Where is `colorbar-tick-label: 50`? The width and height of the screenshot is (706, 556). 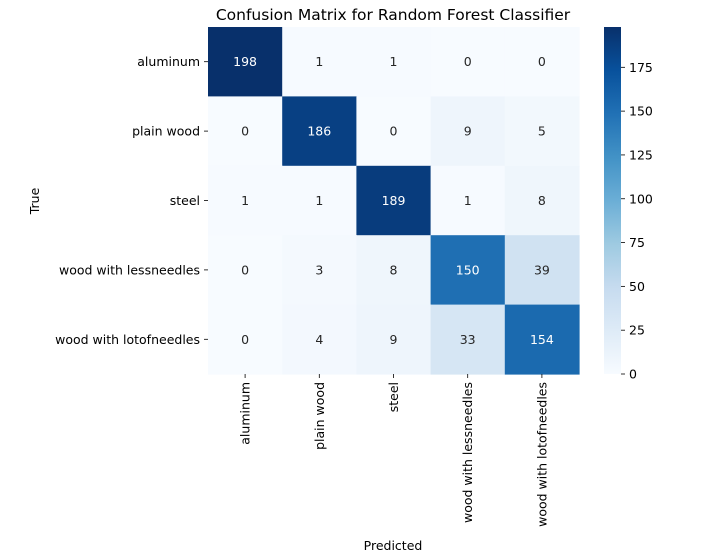
colorbar-tick-label: 50 is located at coordinates (637, 286).